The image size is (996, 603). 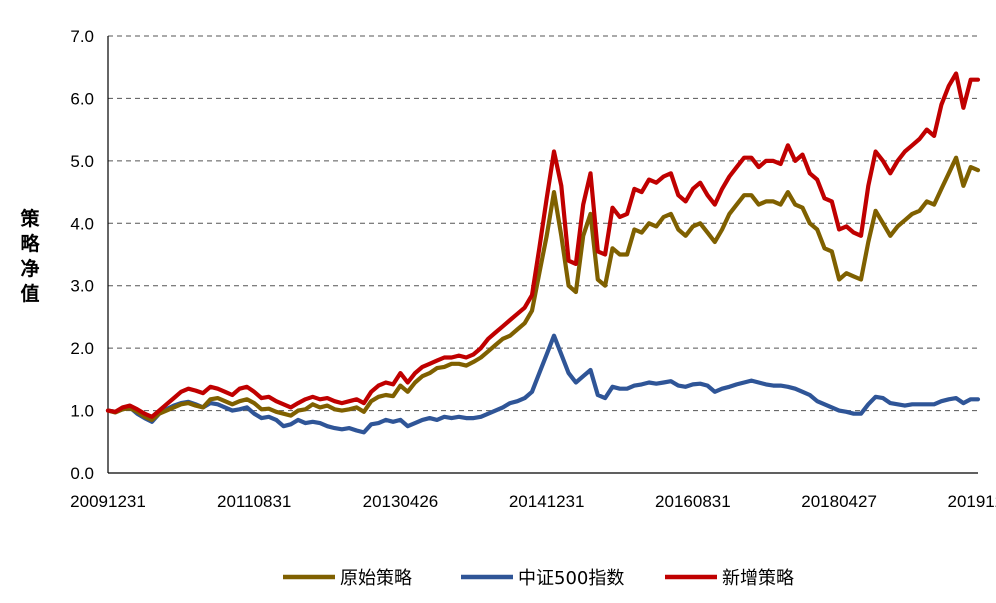 I want to click on y-tick-label: 4.0, so click(x=82, y=223).